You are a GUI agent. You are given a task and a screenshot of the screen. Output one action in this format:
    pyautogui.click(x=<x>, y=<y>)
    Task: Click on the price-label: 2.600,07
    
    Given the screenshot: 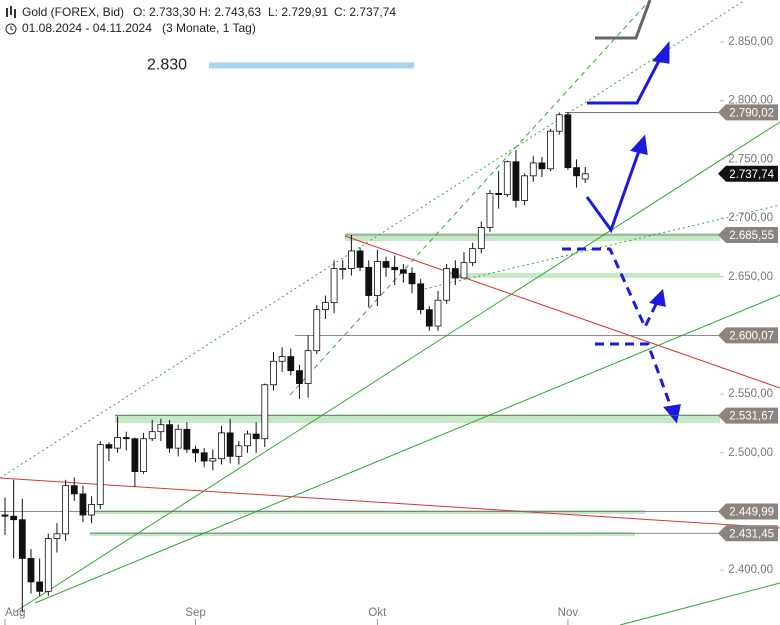 What is the action you would take?
    pyautogui.click(x=751, y=336)
    